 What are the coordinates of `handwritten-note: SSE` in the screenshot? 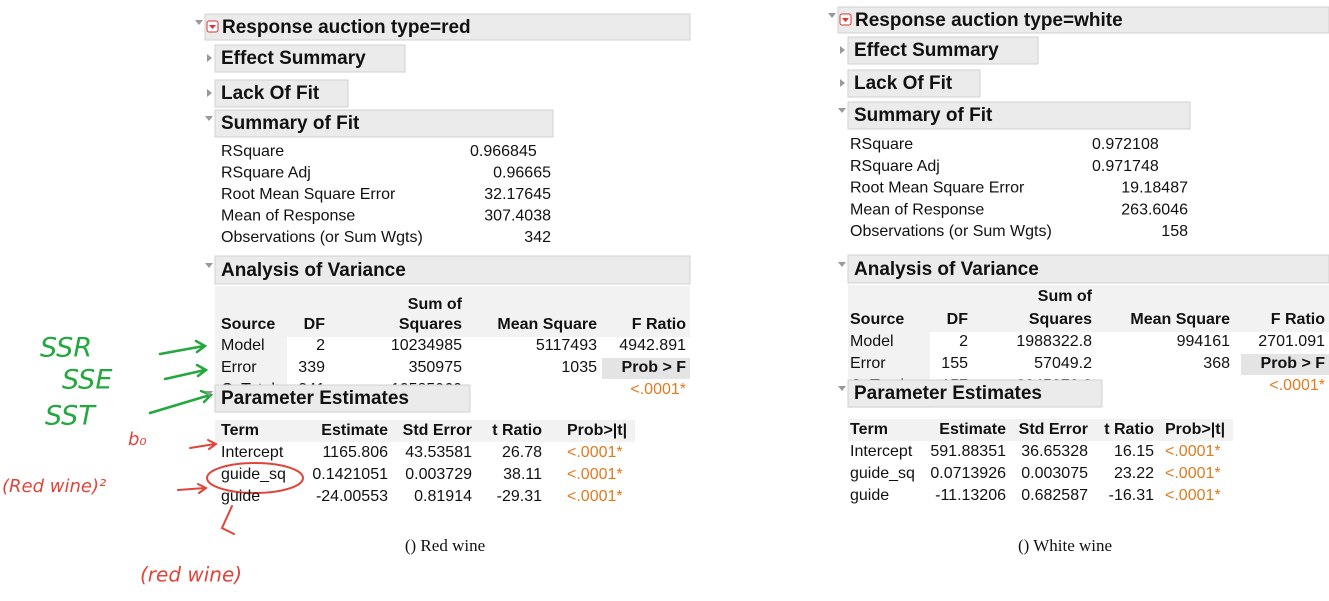 It's located at (87, 380).